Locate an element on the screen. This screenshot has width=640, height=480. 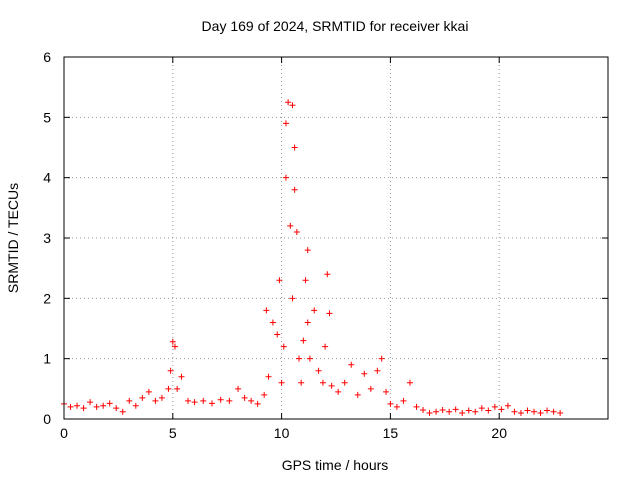
x-tick-label: 20 is located at coordinates (499, 433).